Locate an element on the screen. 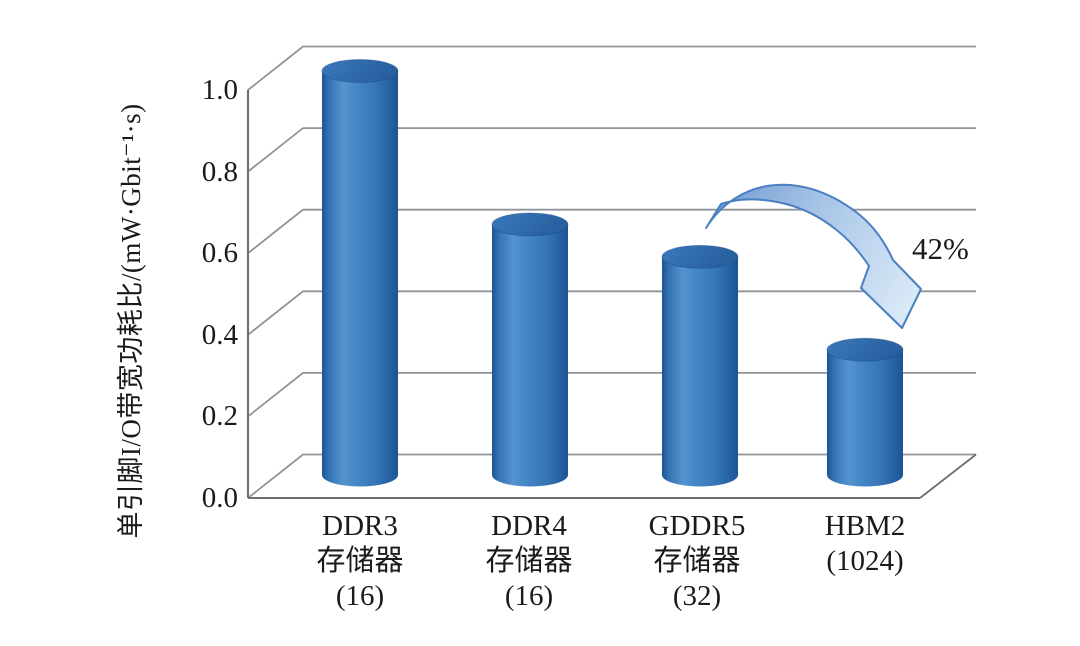  category-label-hbm2: HBM2 (1024) is located at coordinates (865, 544).